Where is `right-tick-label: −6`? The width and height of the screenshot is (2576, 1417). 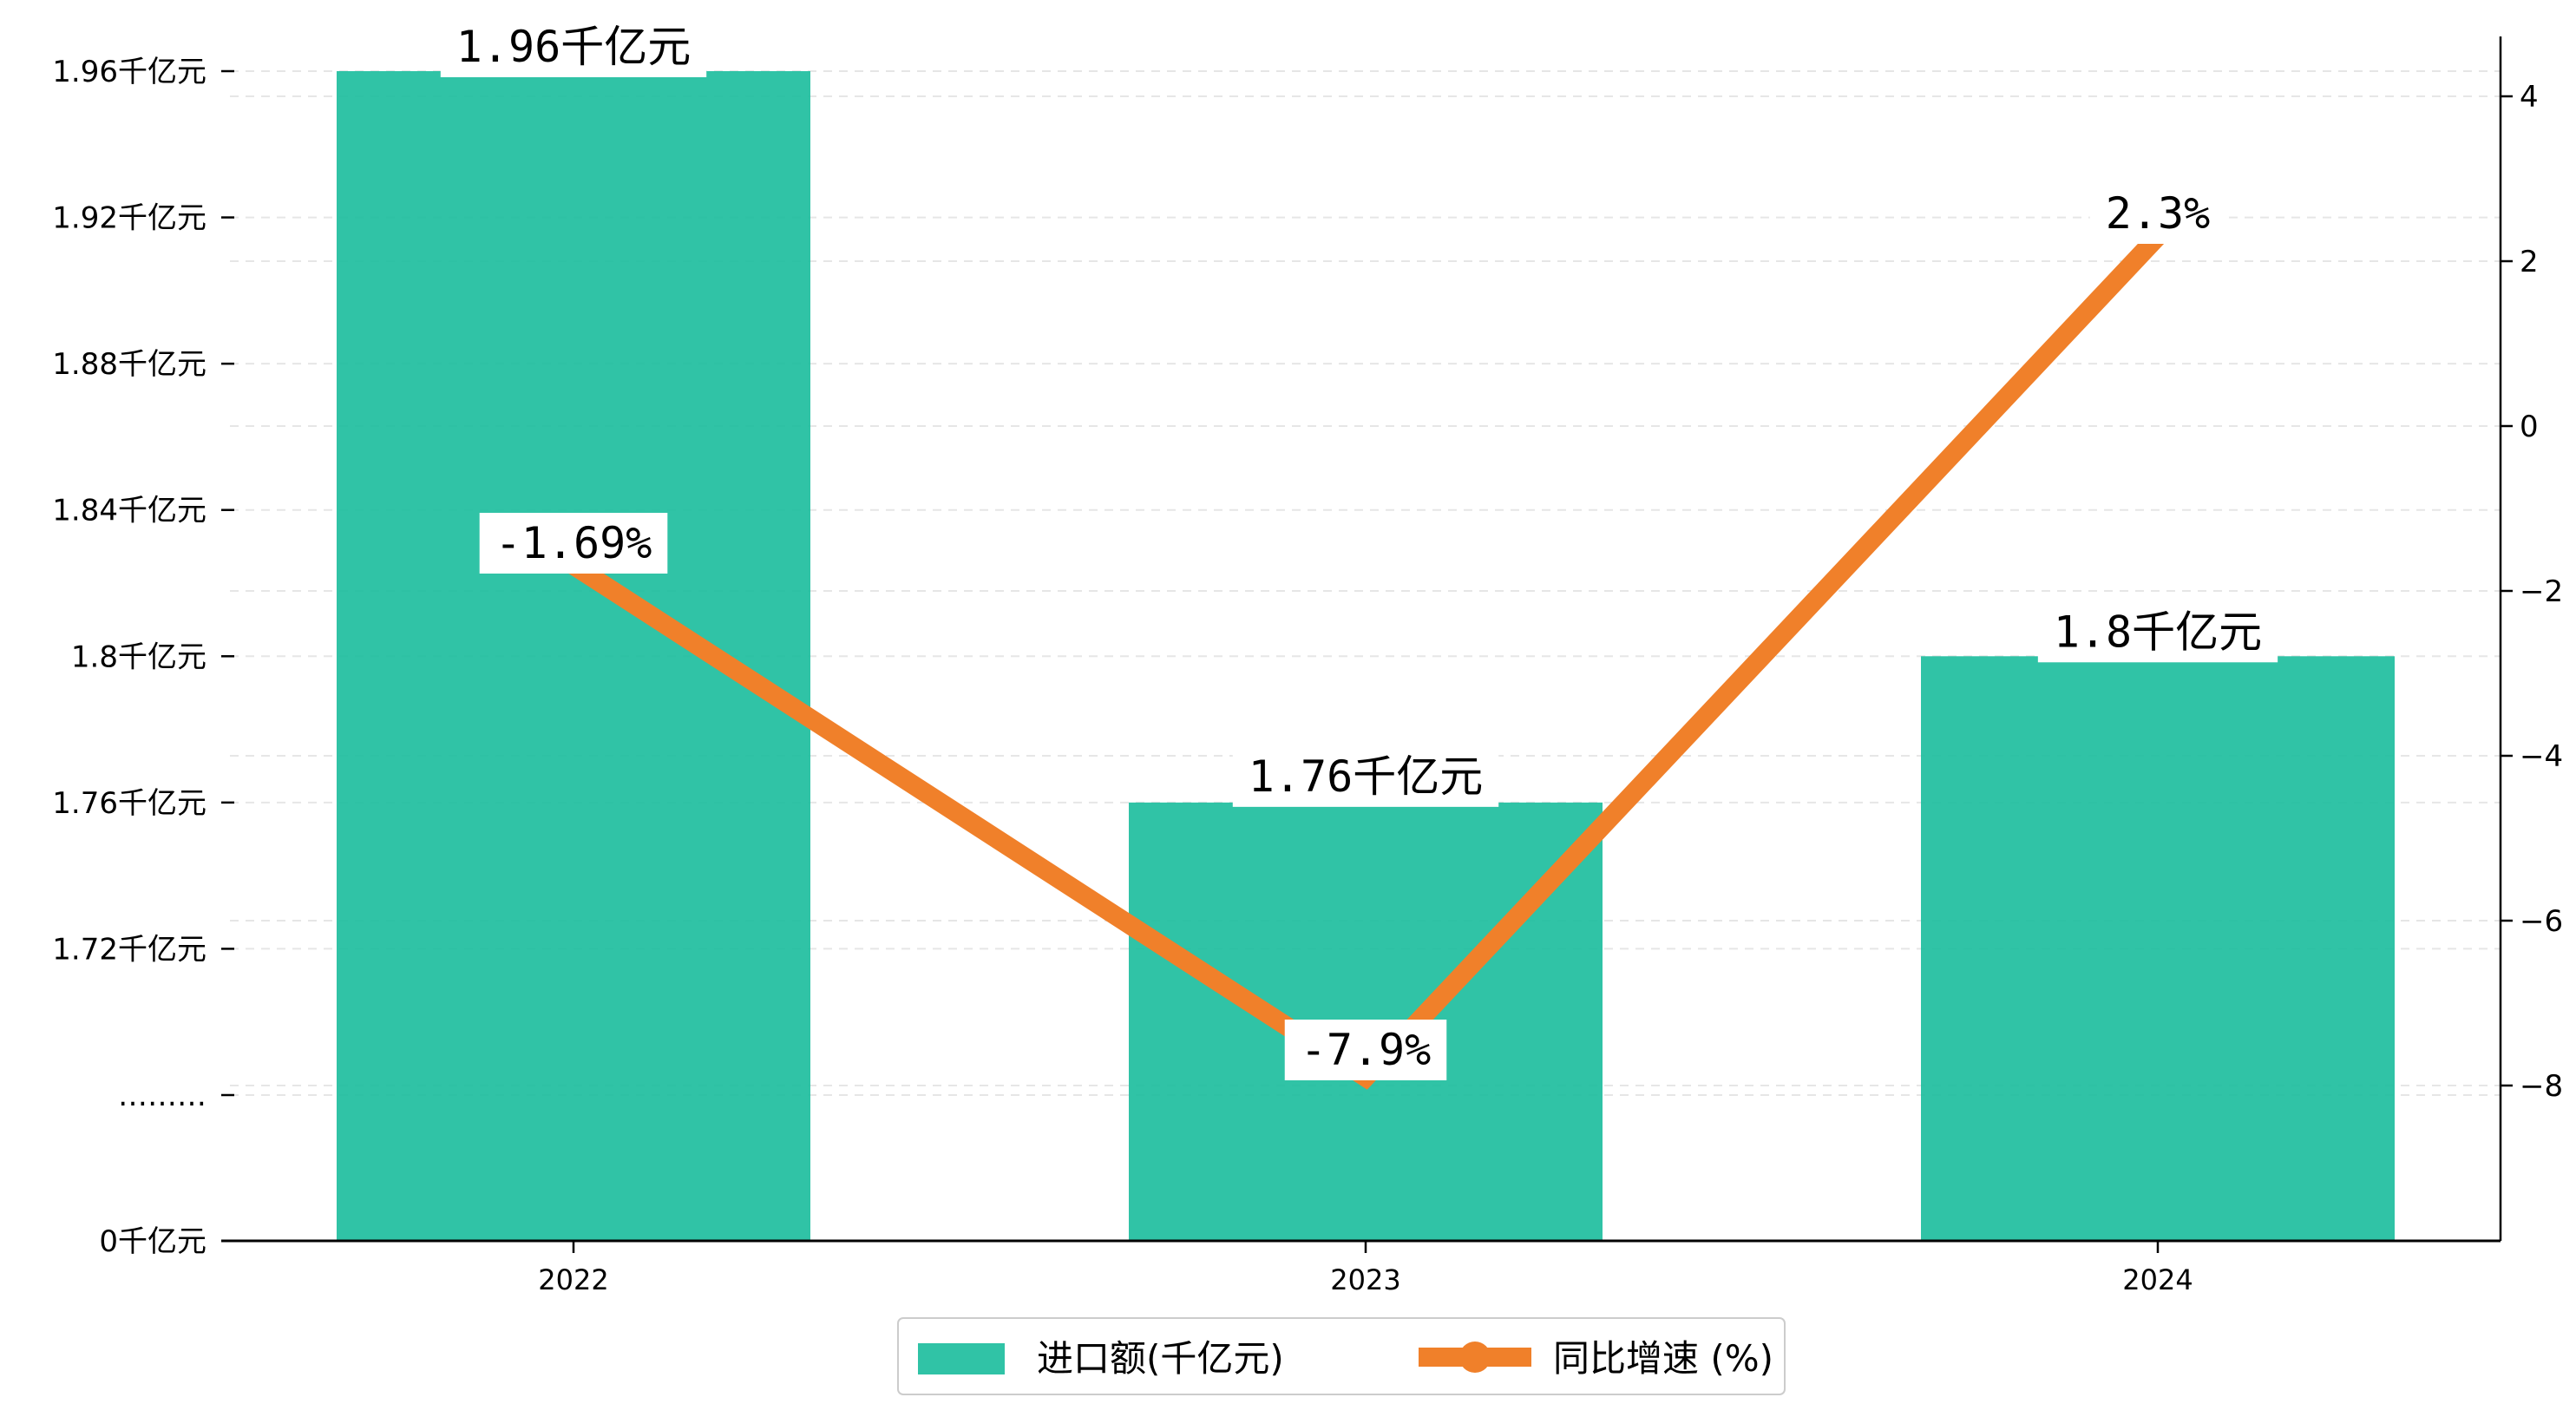
right-tick-label: −6 is located at coordinates (2541, 921).